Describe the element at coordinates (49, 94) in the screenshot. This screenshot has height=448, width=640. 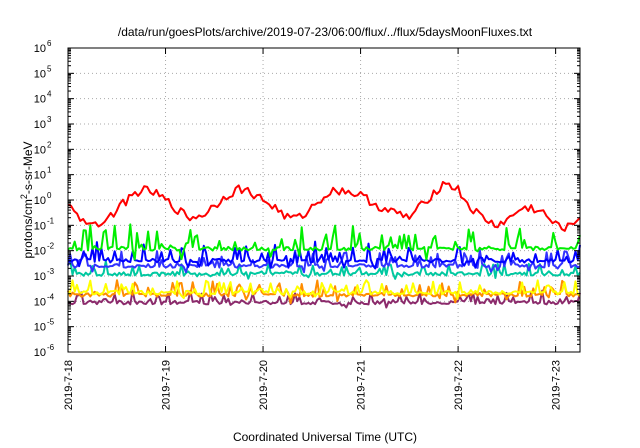
I see `y-tick-exponent: 4` at that location.